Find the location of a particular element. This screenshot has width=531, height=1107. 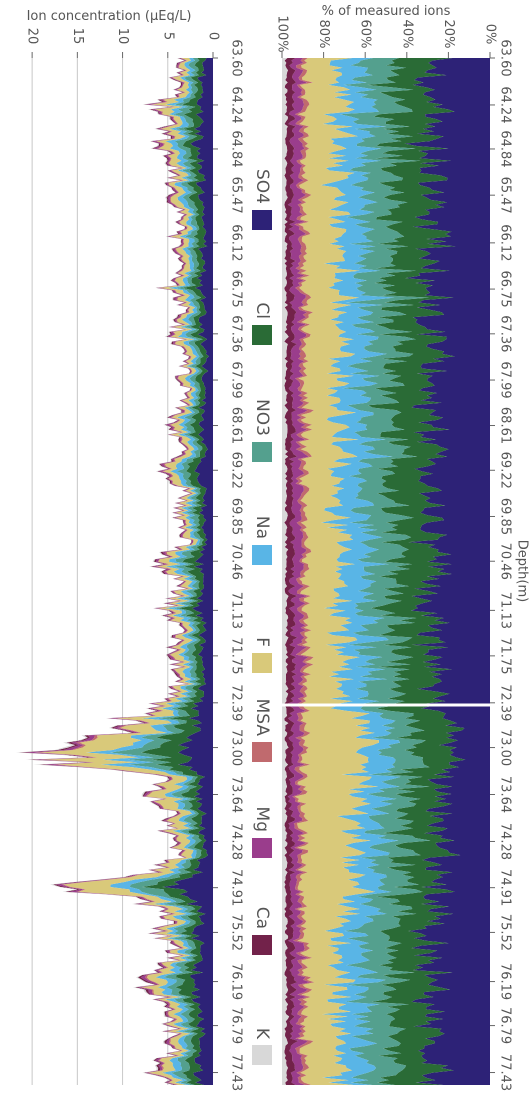

legend-item-k: K is located at coordinates (262, 1046).